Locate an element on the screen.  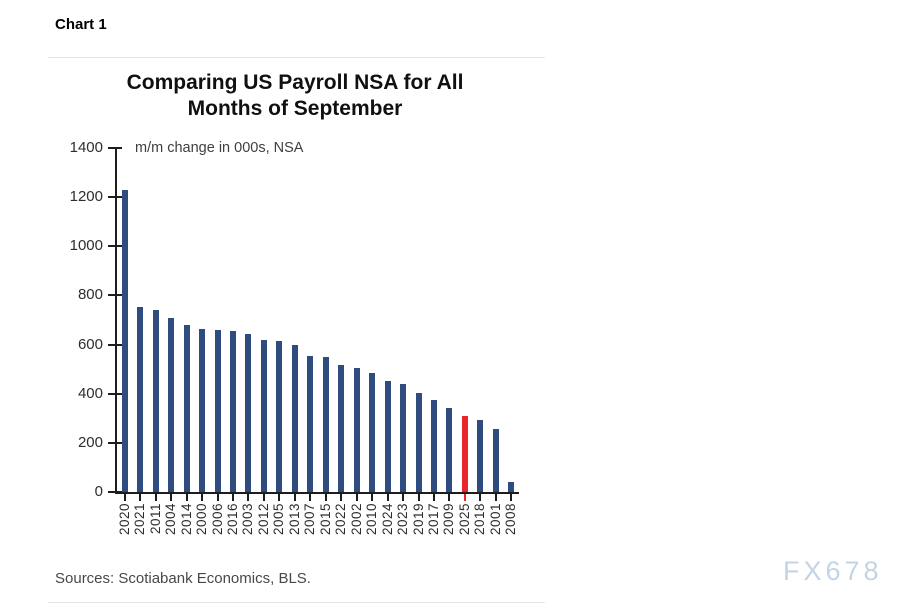
bar-2012 is located at coordinates (263, 415).